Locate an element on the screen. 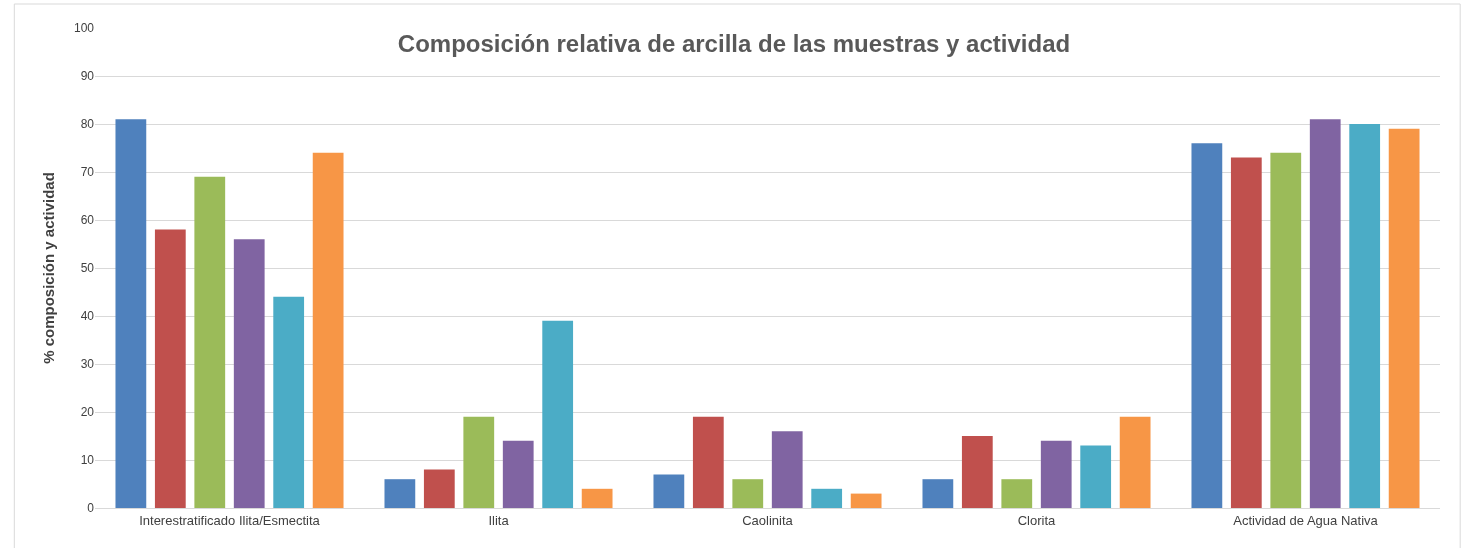 This screenshot has width=1468, height=548. y-tick-label: 90 is located at coordinates (87, 76).